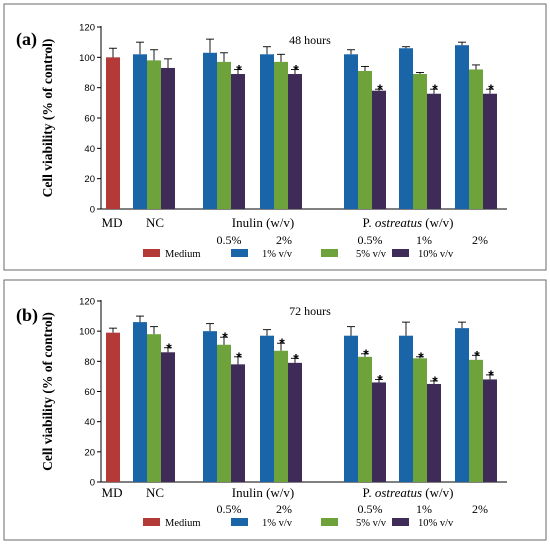 This screenshot has height=548, width=550. Describe the element at coordinates (26, 39) in the screenshot. I see `panel-letter: (a)` at that location.